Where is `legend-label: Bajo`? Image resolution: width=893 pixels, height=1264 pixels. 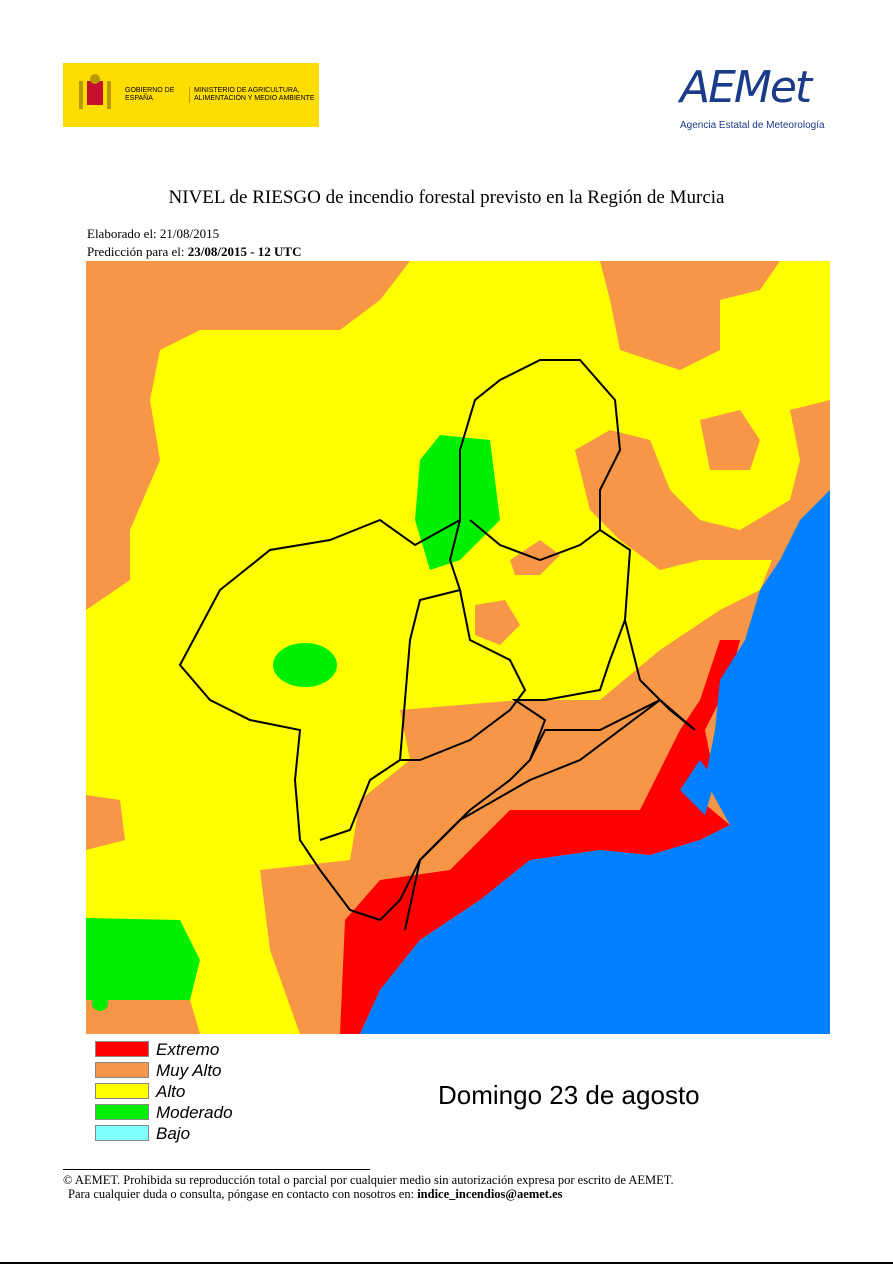 legend-label: Bajo is located at coordinates (173, 1133).